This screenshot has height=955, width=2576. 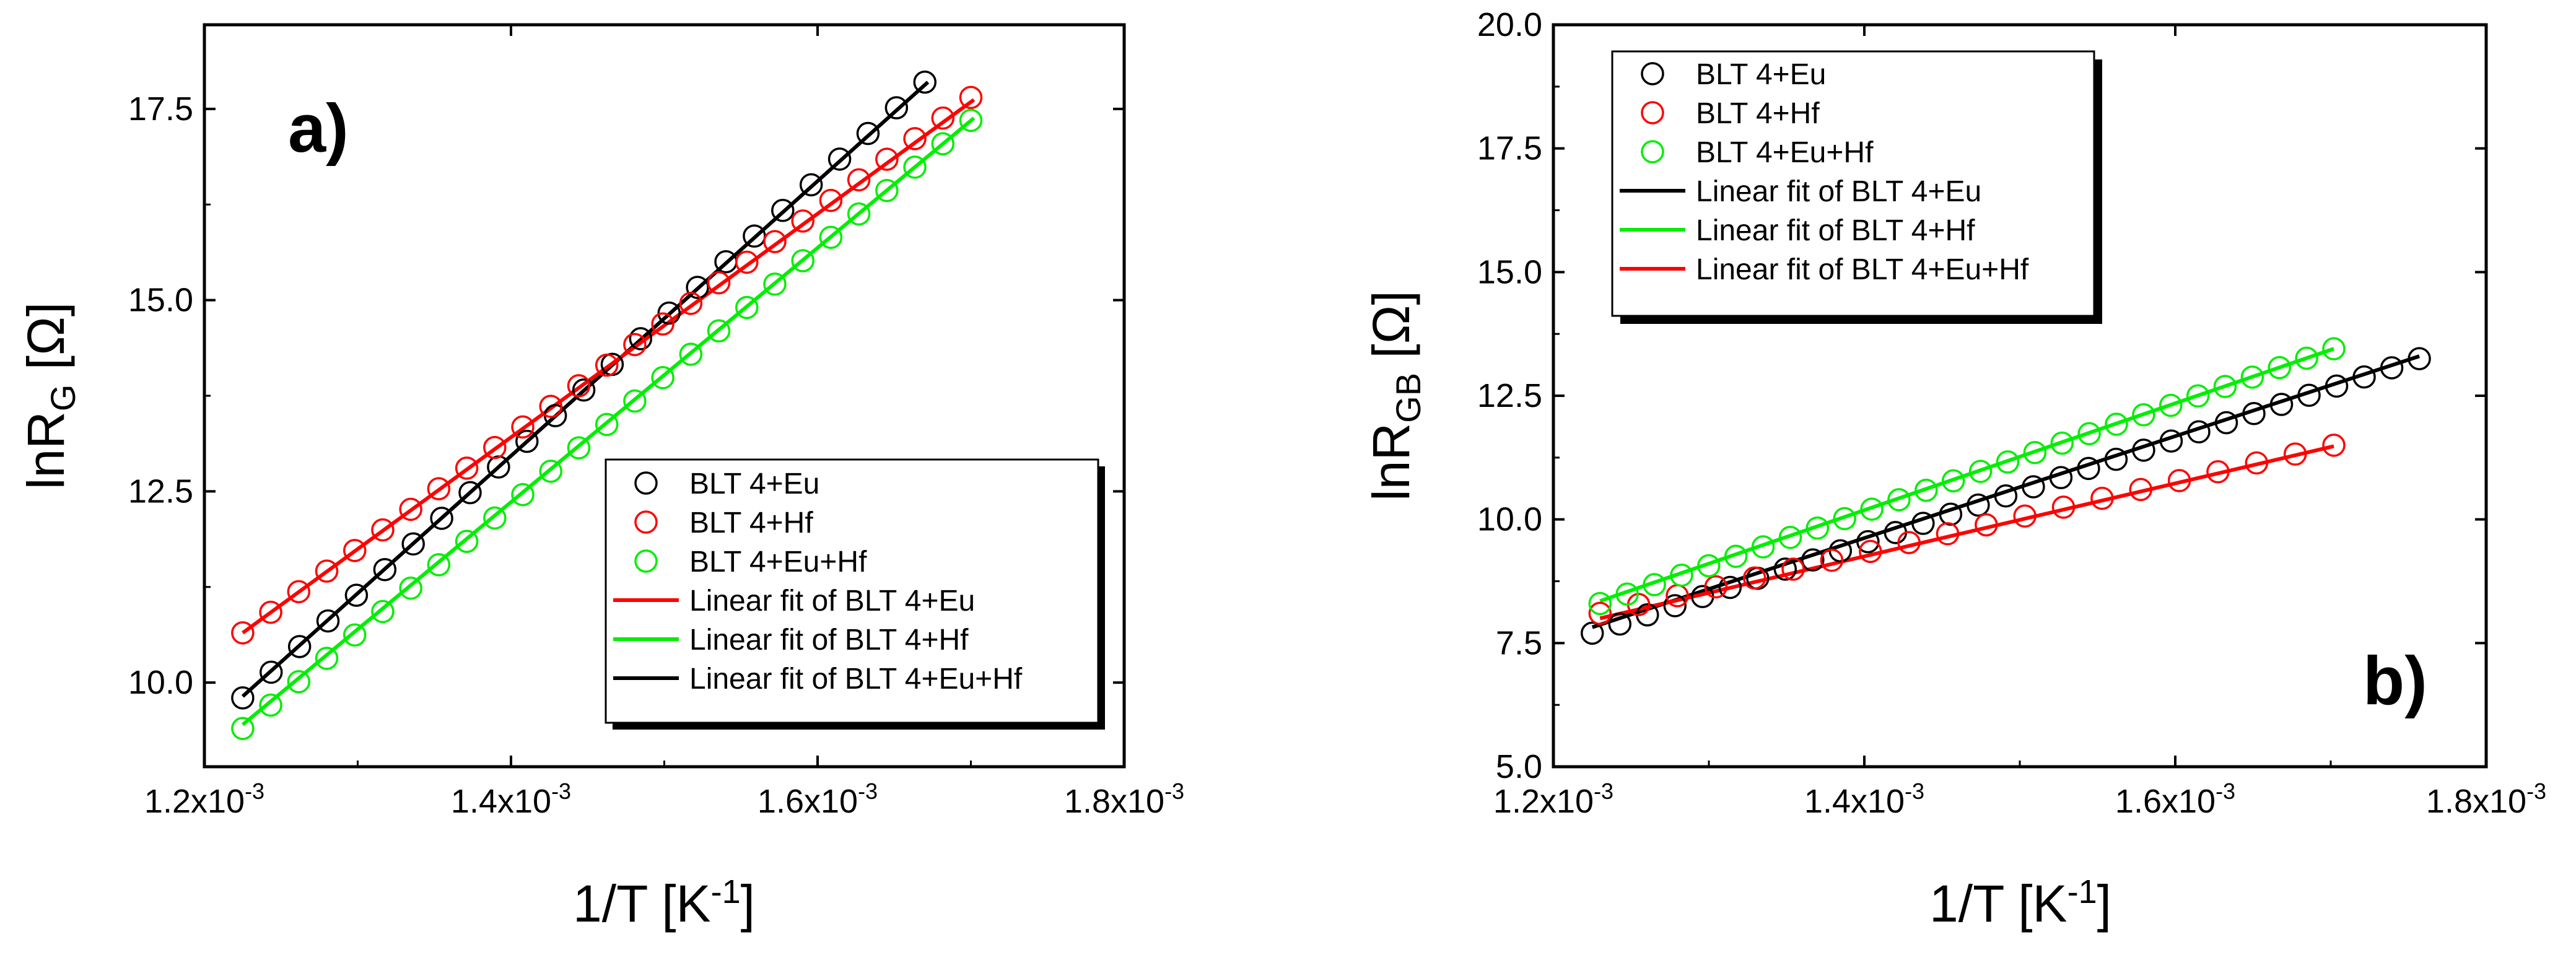 I want to click on legend-label-a-5: Linear fit of BLT 4+Hf, so click(x=829, y=640).